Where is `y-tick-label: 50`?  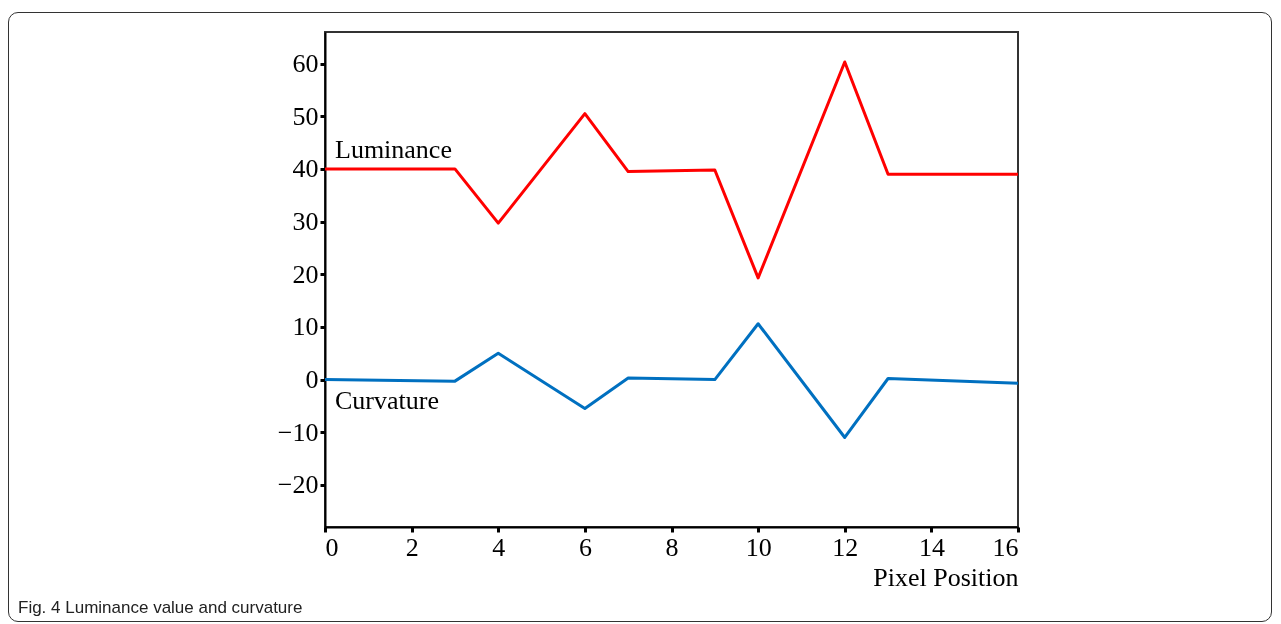
y-tick-label: 50 is located at coordinates (305, 116).